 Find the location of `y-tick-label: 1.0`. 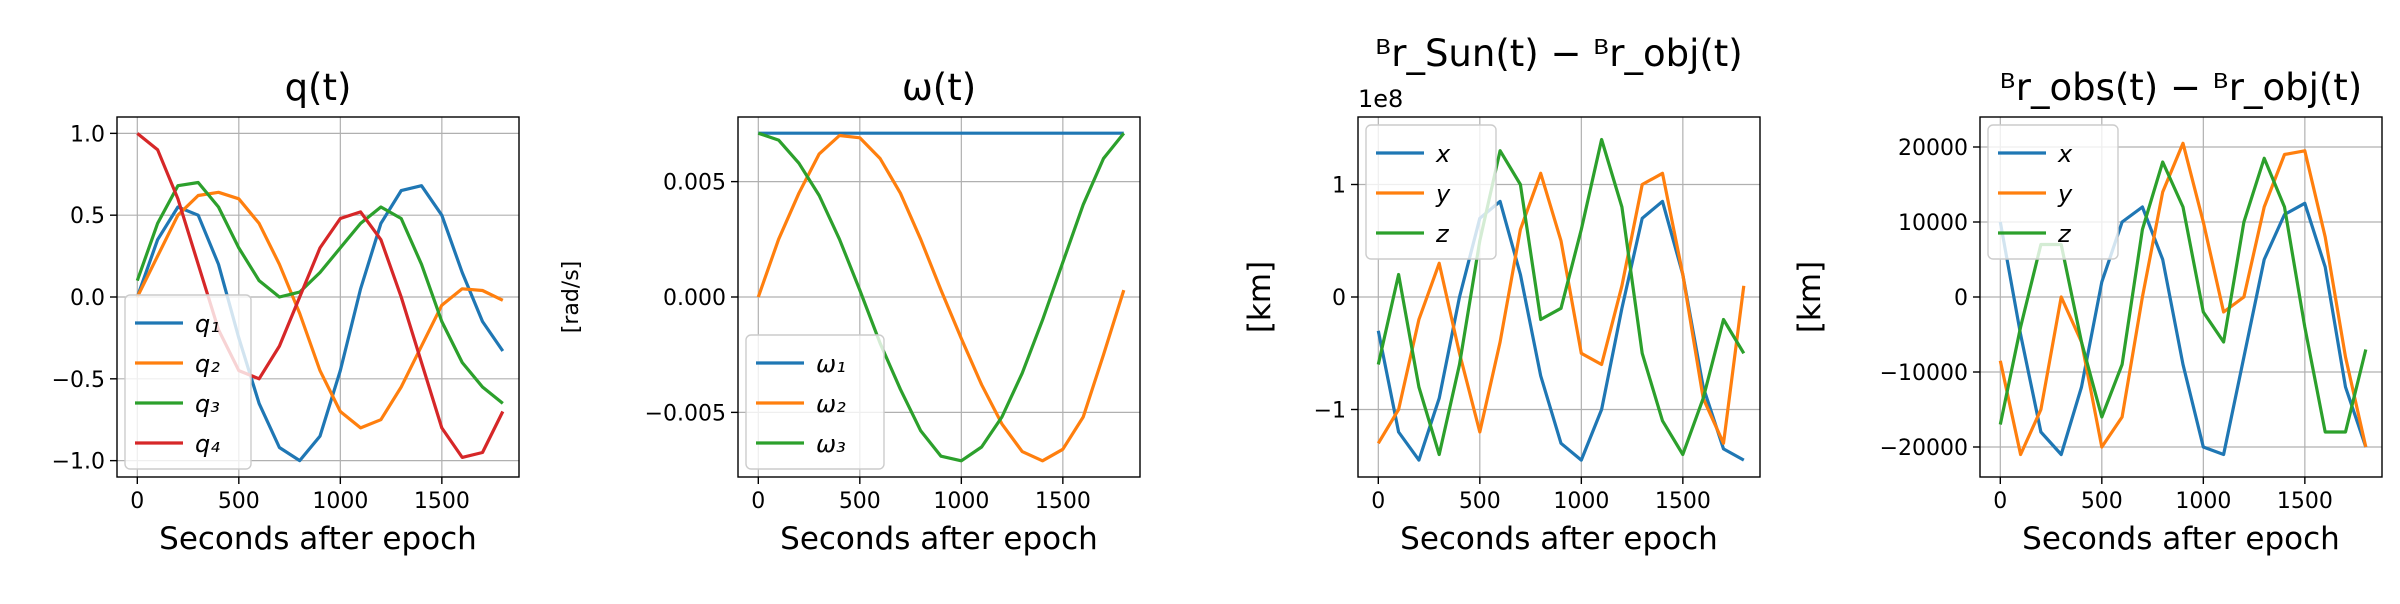

y-tick-label: 1.0 is located at coordinates (87, 134).